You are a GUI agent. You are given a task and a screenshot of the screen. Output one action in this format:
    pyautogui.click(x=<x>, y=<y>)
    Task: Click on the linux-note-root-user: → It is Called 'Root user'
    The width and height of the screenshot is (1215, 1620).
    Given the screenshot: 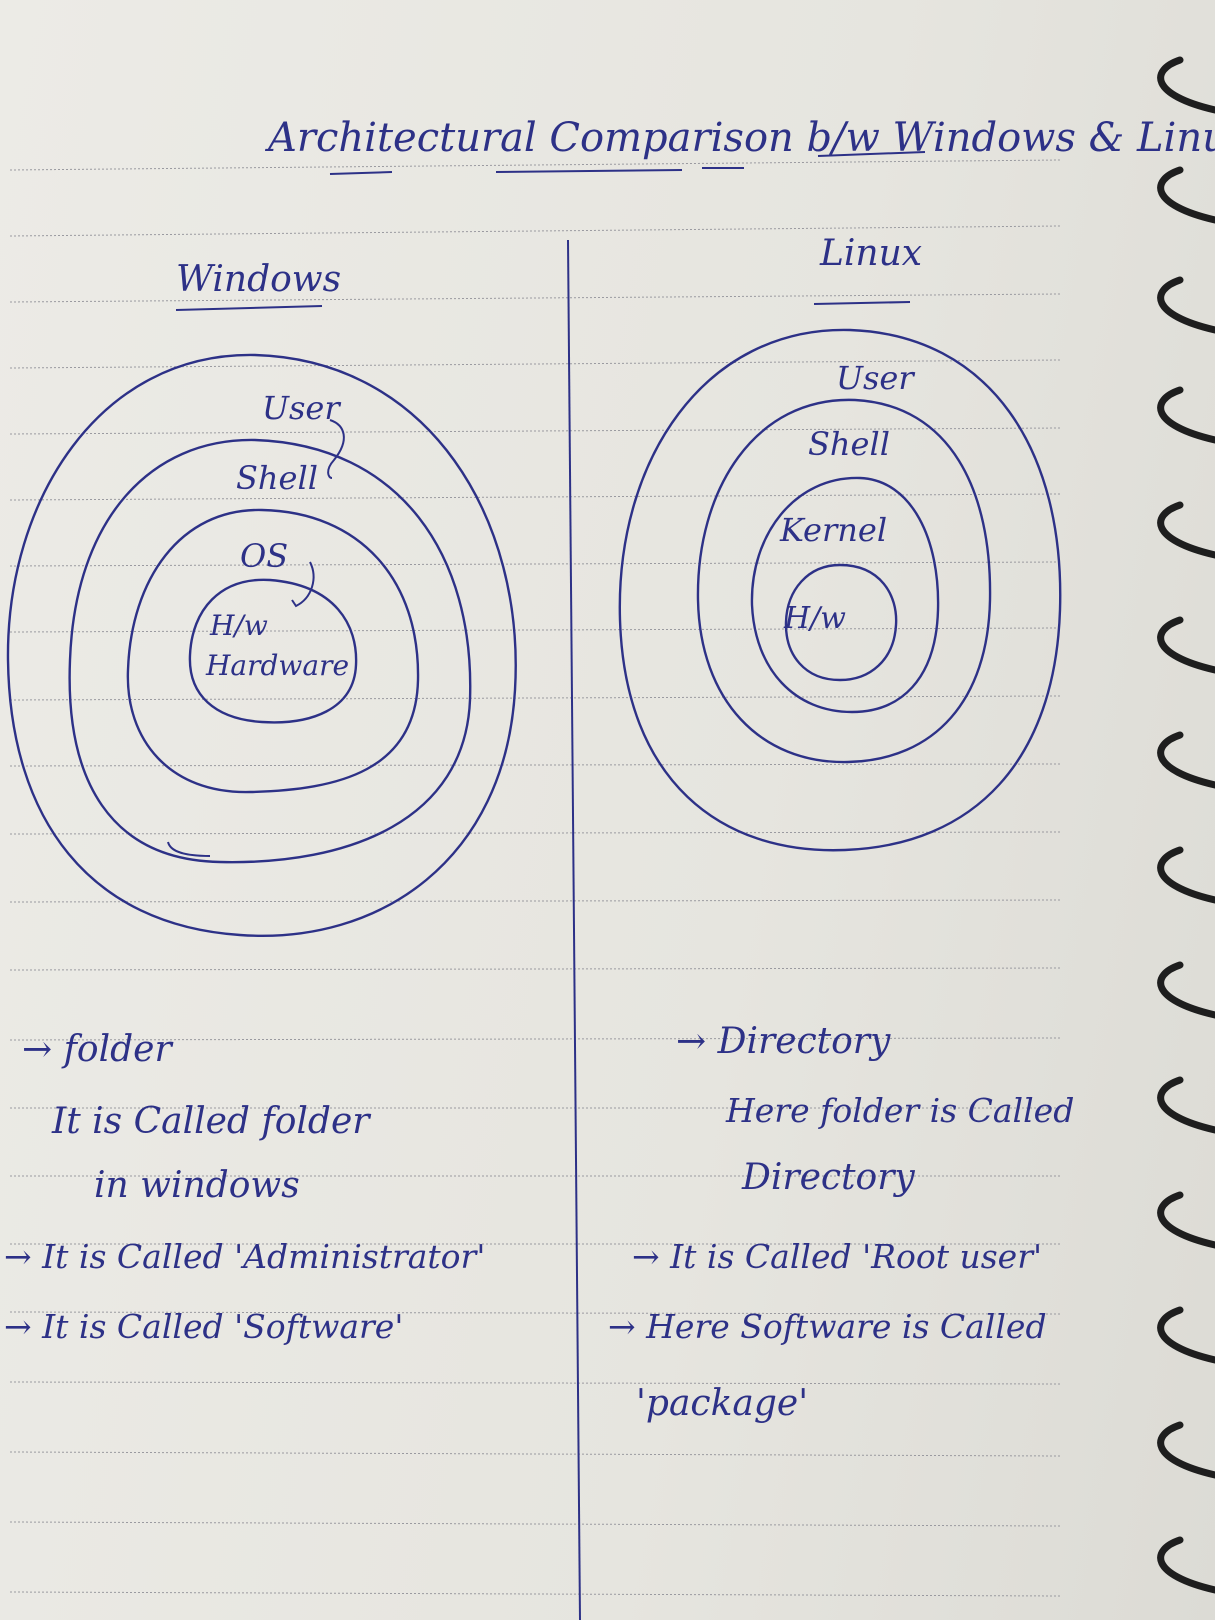 What is the action you would take?
    pyautogui.click(x=837, y=1256)
    